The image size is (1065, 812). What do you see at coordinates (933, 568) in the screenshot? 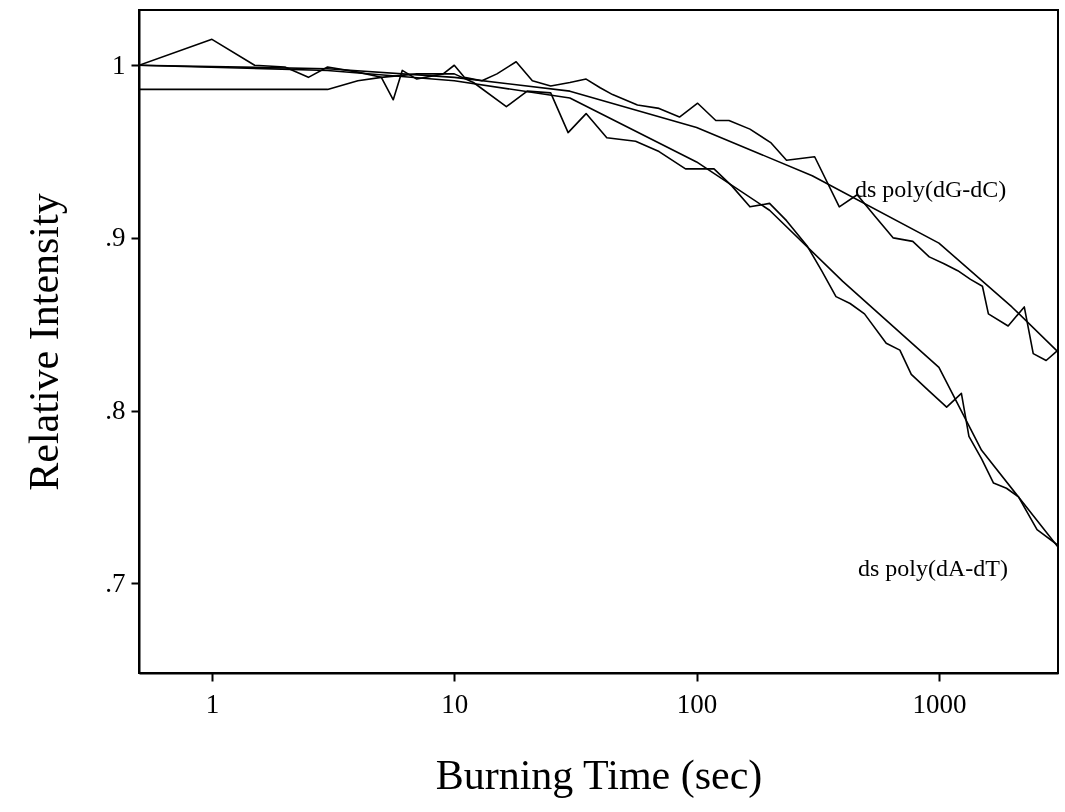
I see `annotation: ds poly(dA-dT)` at bounding box center [933, 568].